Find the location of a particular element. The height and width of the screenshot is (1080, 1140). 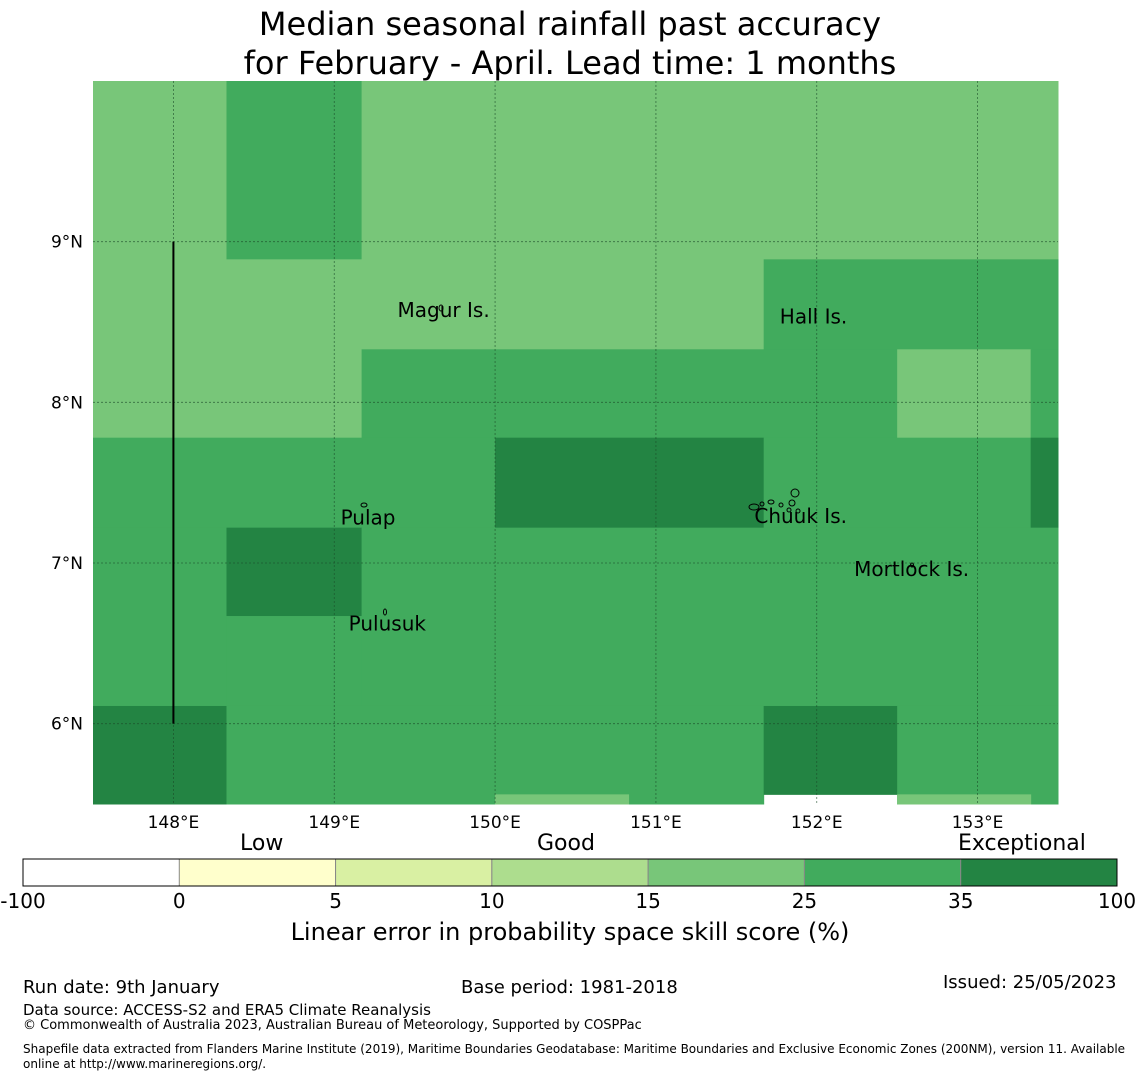

lon-tick-label: 153°E is located at coordinates (978, 823).